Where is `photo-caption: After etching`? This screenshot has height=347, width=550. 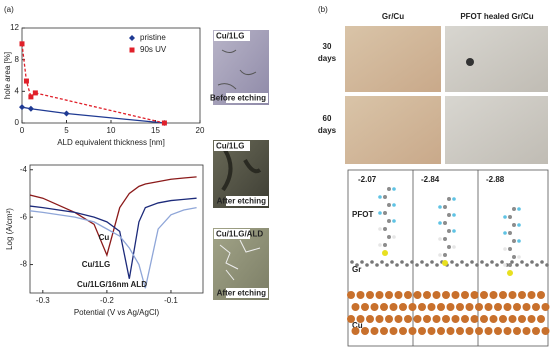 photo-caption: After etching is located at coordinates (241, 201).